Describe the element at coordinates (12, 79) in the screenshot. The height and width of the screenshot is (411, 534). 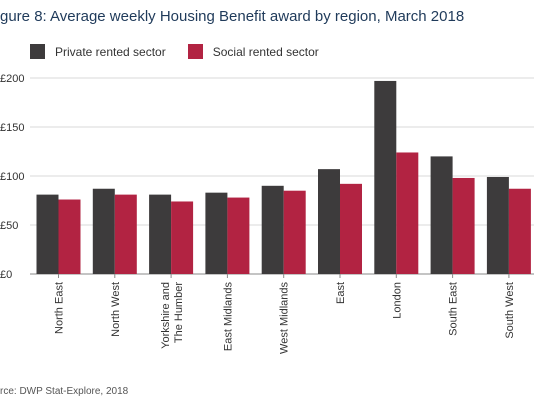
I see `y-tick-label: £200` at that location.